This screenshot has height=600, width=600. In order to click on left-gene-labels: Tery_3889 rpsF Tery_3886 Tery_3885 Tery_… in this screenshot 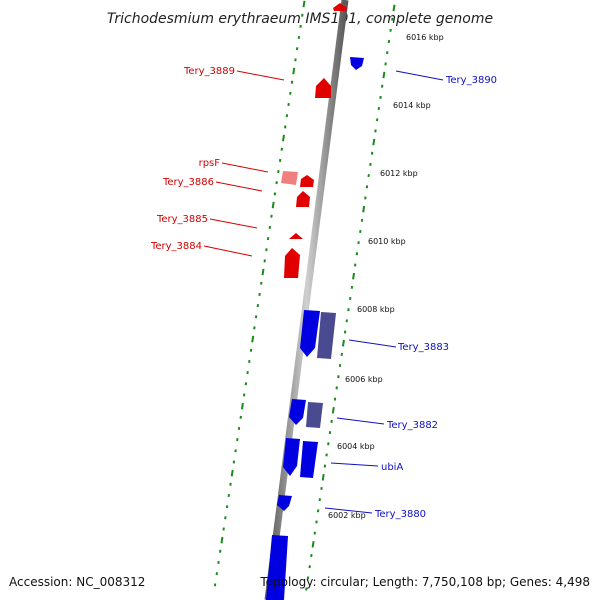, I will do `click(217, 161)`.